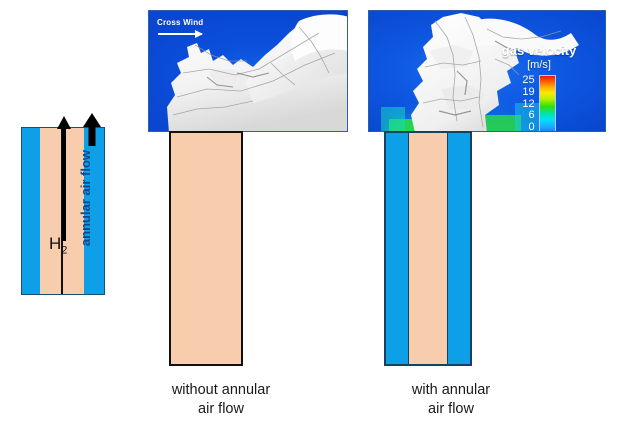 The image size is (640, 445). I want to click on caption-right-line2: air flow, so click(451, 409).